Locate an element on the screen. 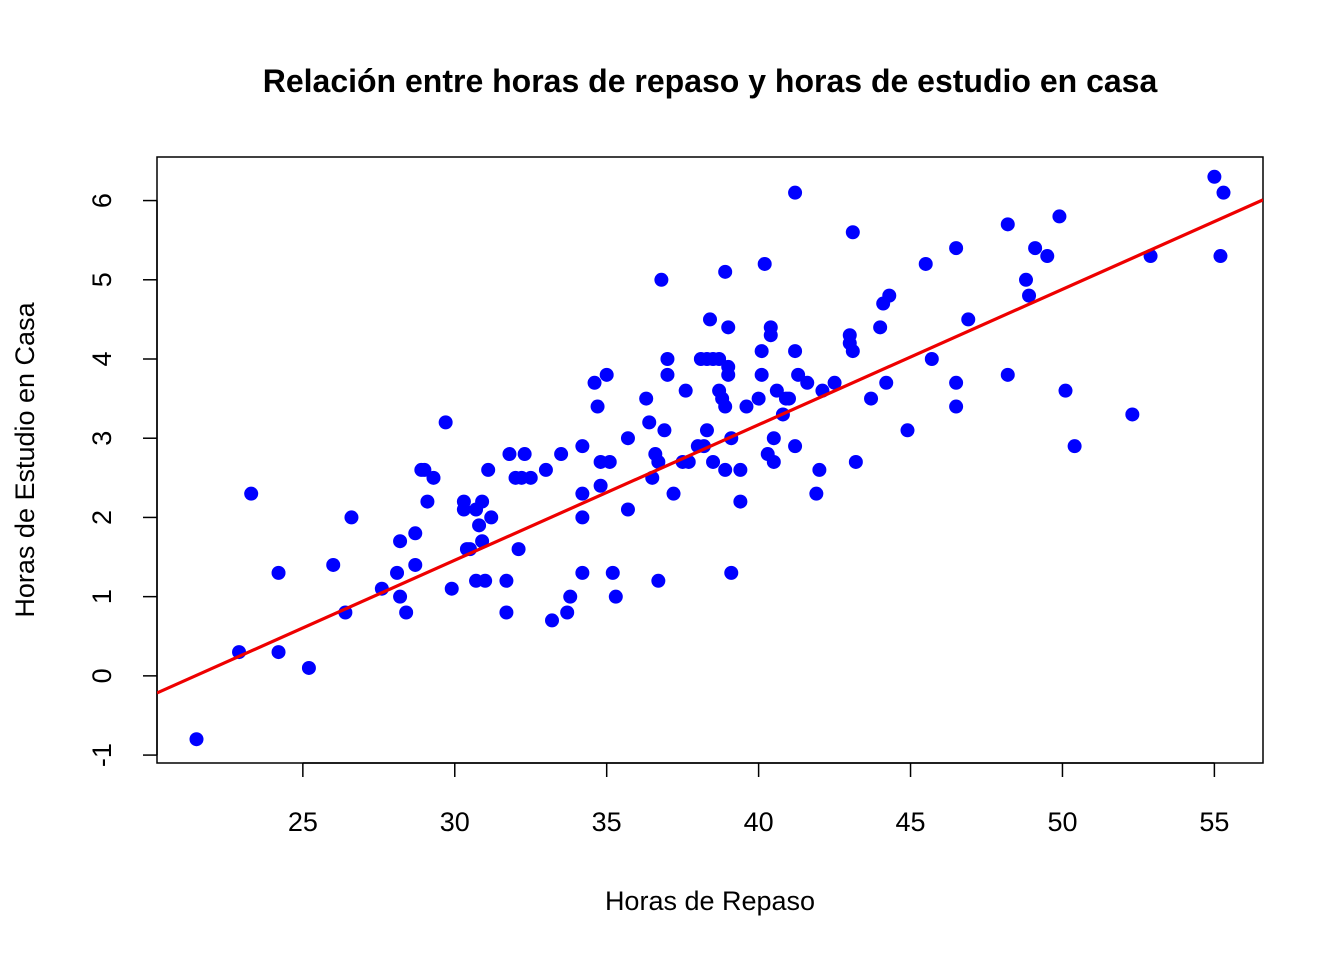  x-tick-label: 45 is located at coordinates (911, 822).